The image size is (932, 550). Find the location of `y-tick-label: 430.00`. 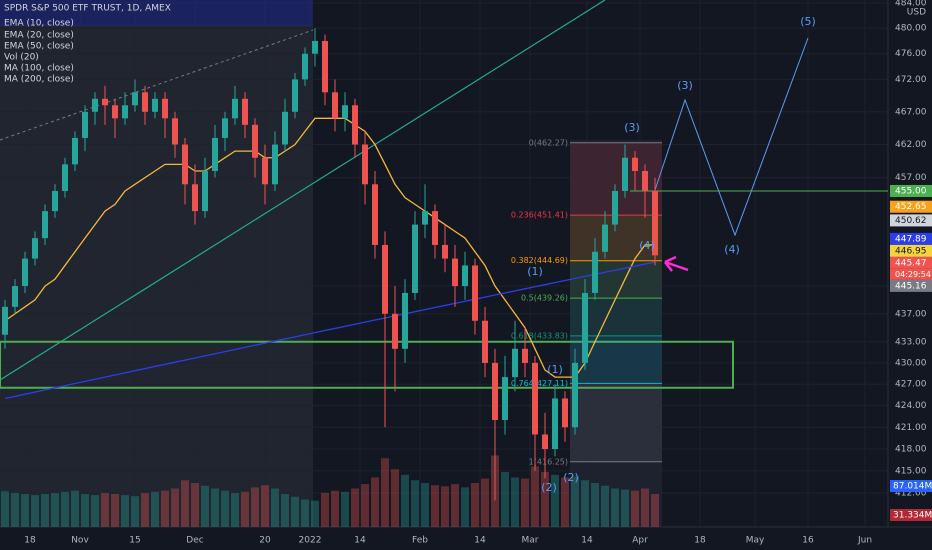

y-tick-label: 430.00 is located at coordinates (911, 363).